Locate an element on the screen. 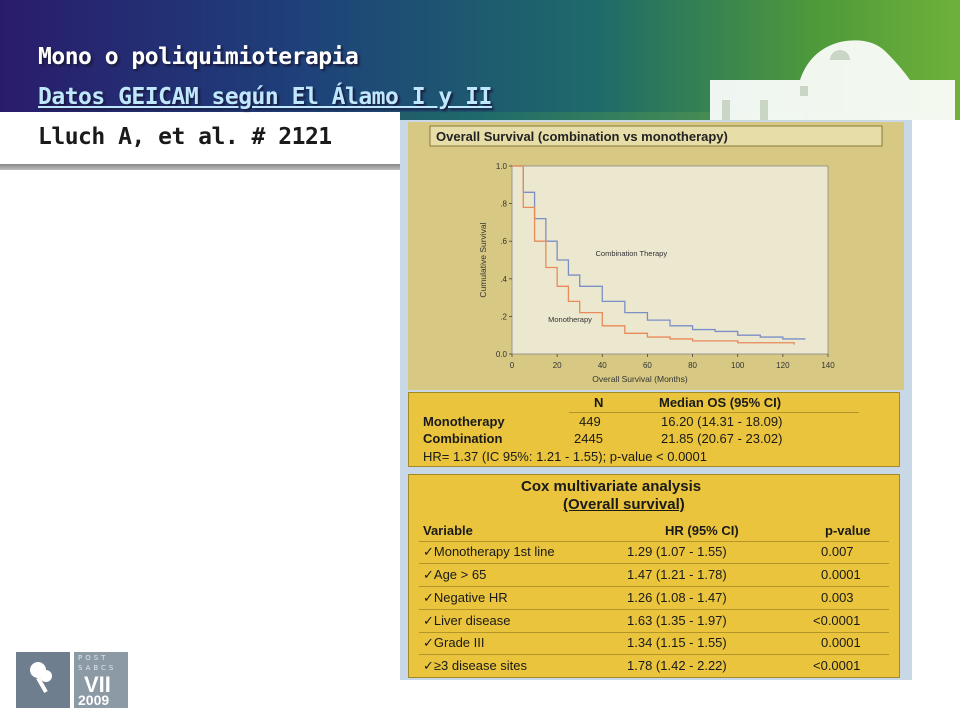 The image size is (960, 720). table2-row-hr: 1.47 (1.21 - 1.78) is located at coordinates (677, 574).